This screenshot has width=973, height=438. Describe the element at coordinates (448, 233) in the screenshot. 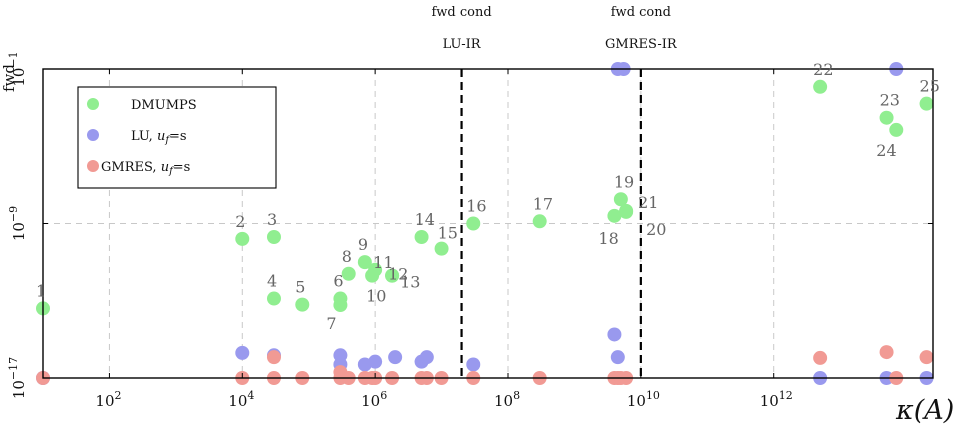

I see `point-label: 15` at that location.